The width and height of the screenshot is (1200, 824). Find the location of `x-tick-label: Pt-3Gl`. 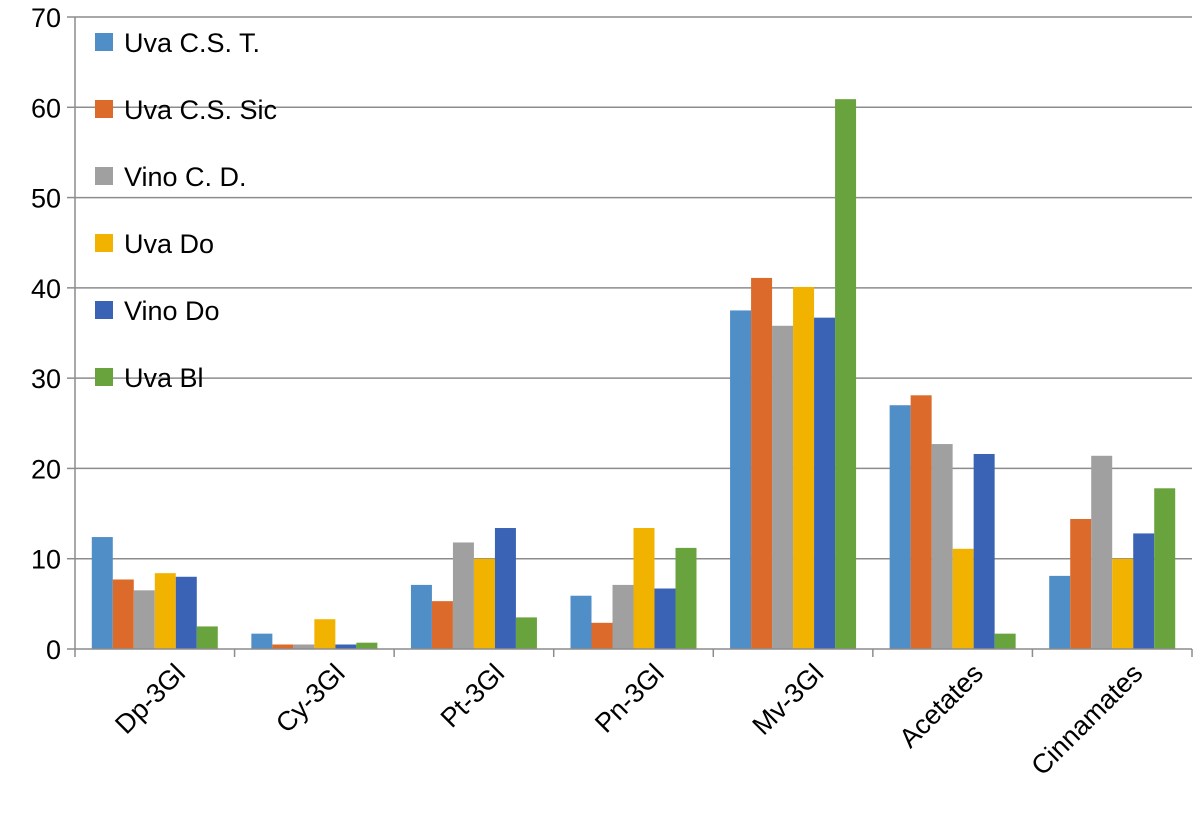

x-tick-label: Pt-3Gl is located at coordinates (472, 695).